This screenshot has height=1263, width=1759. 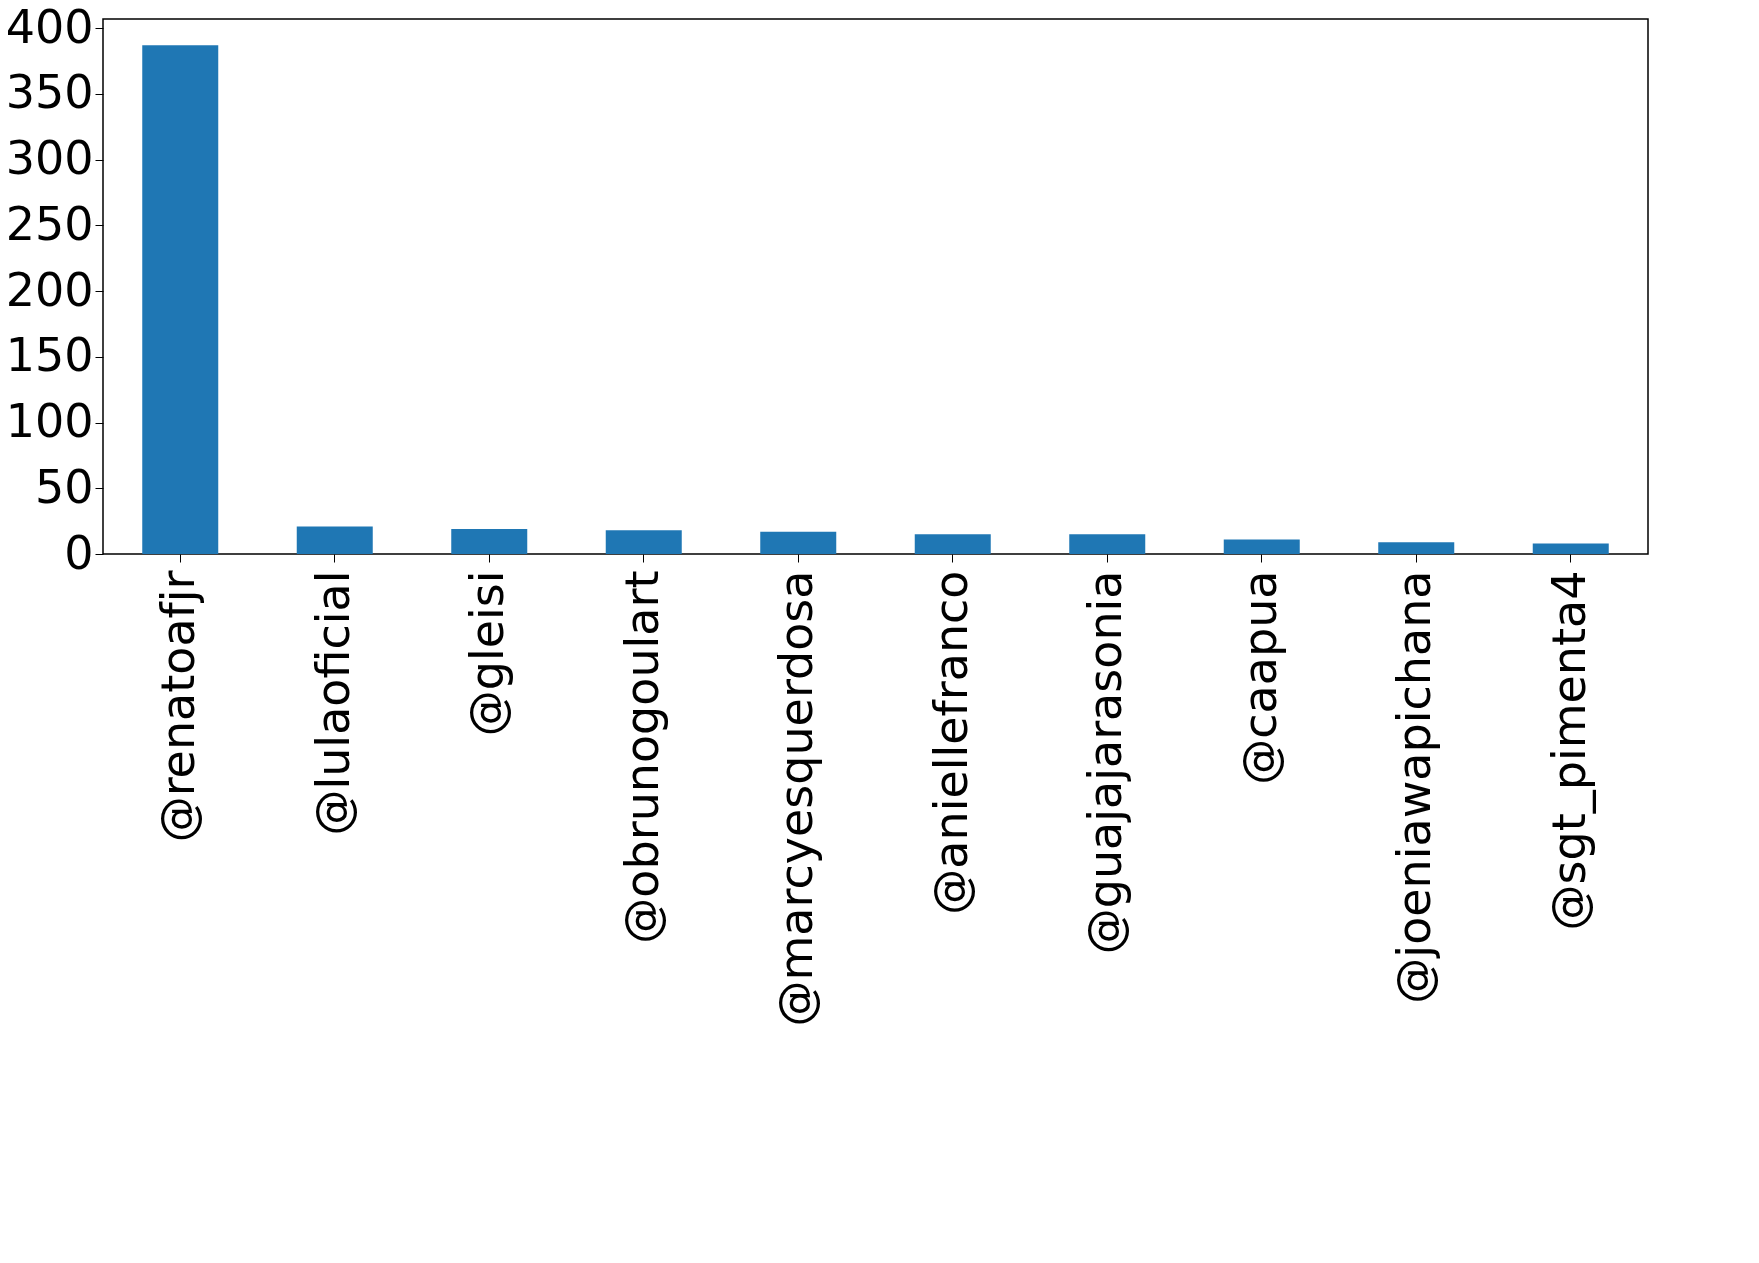 I want to click on y-tick-label: 100, so click(x=49, y=421).